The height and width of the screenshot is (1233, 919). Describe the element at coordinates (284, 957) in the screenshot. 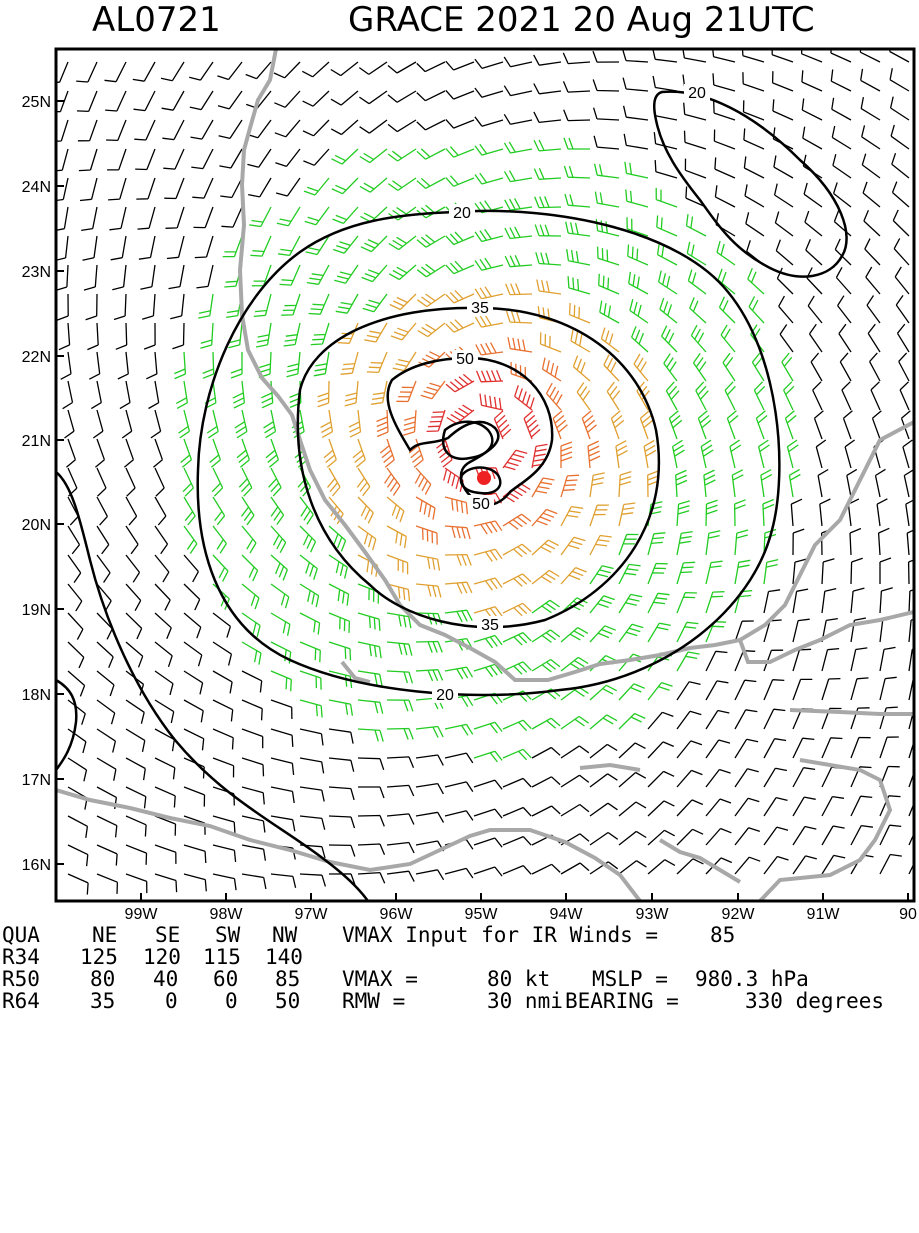

I see `r34-nw: 140` at that location.